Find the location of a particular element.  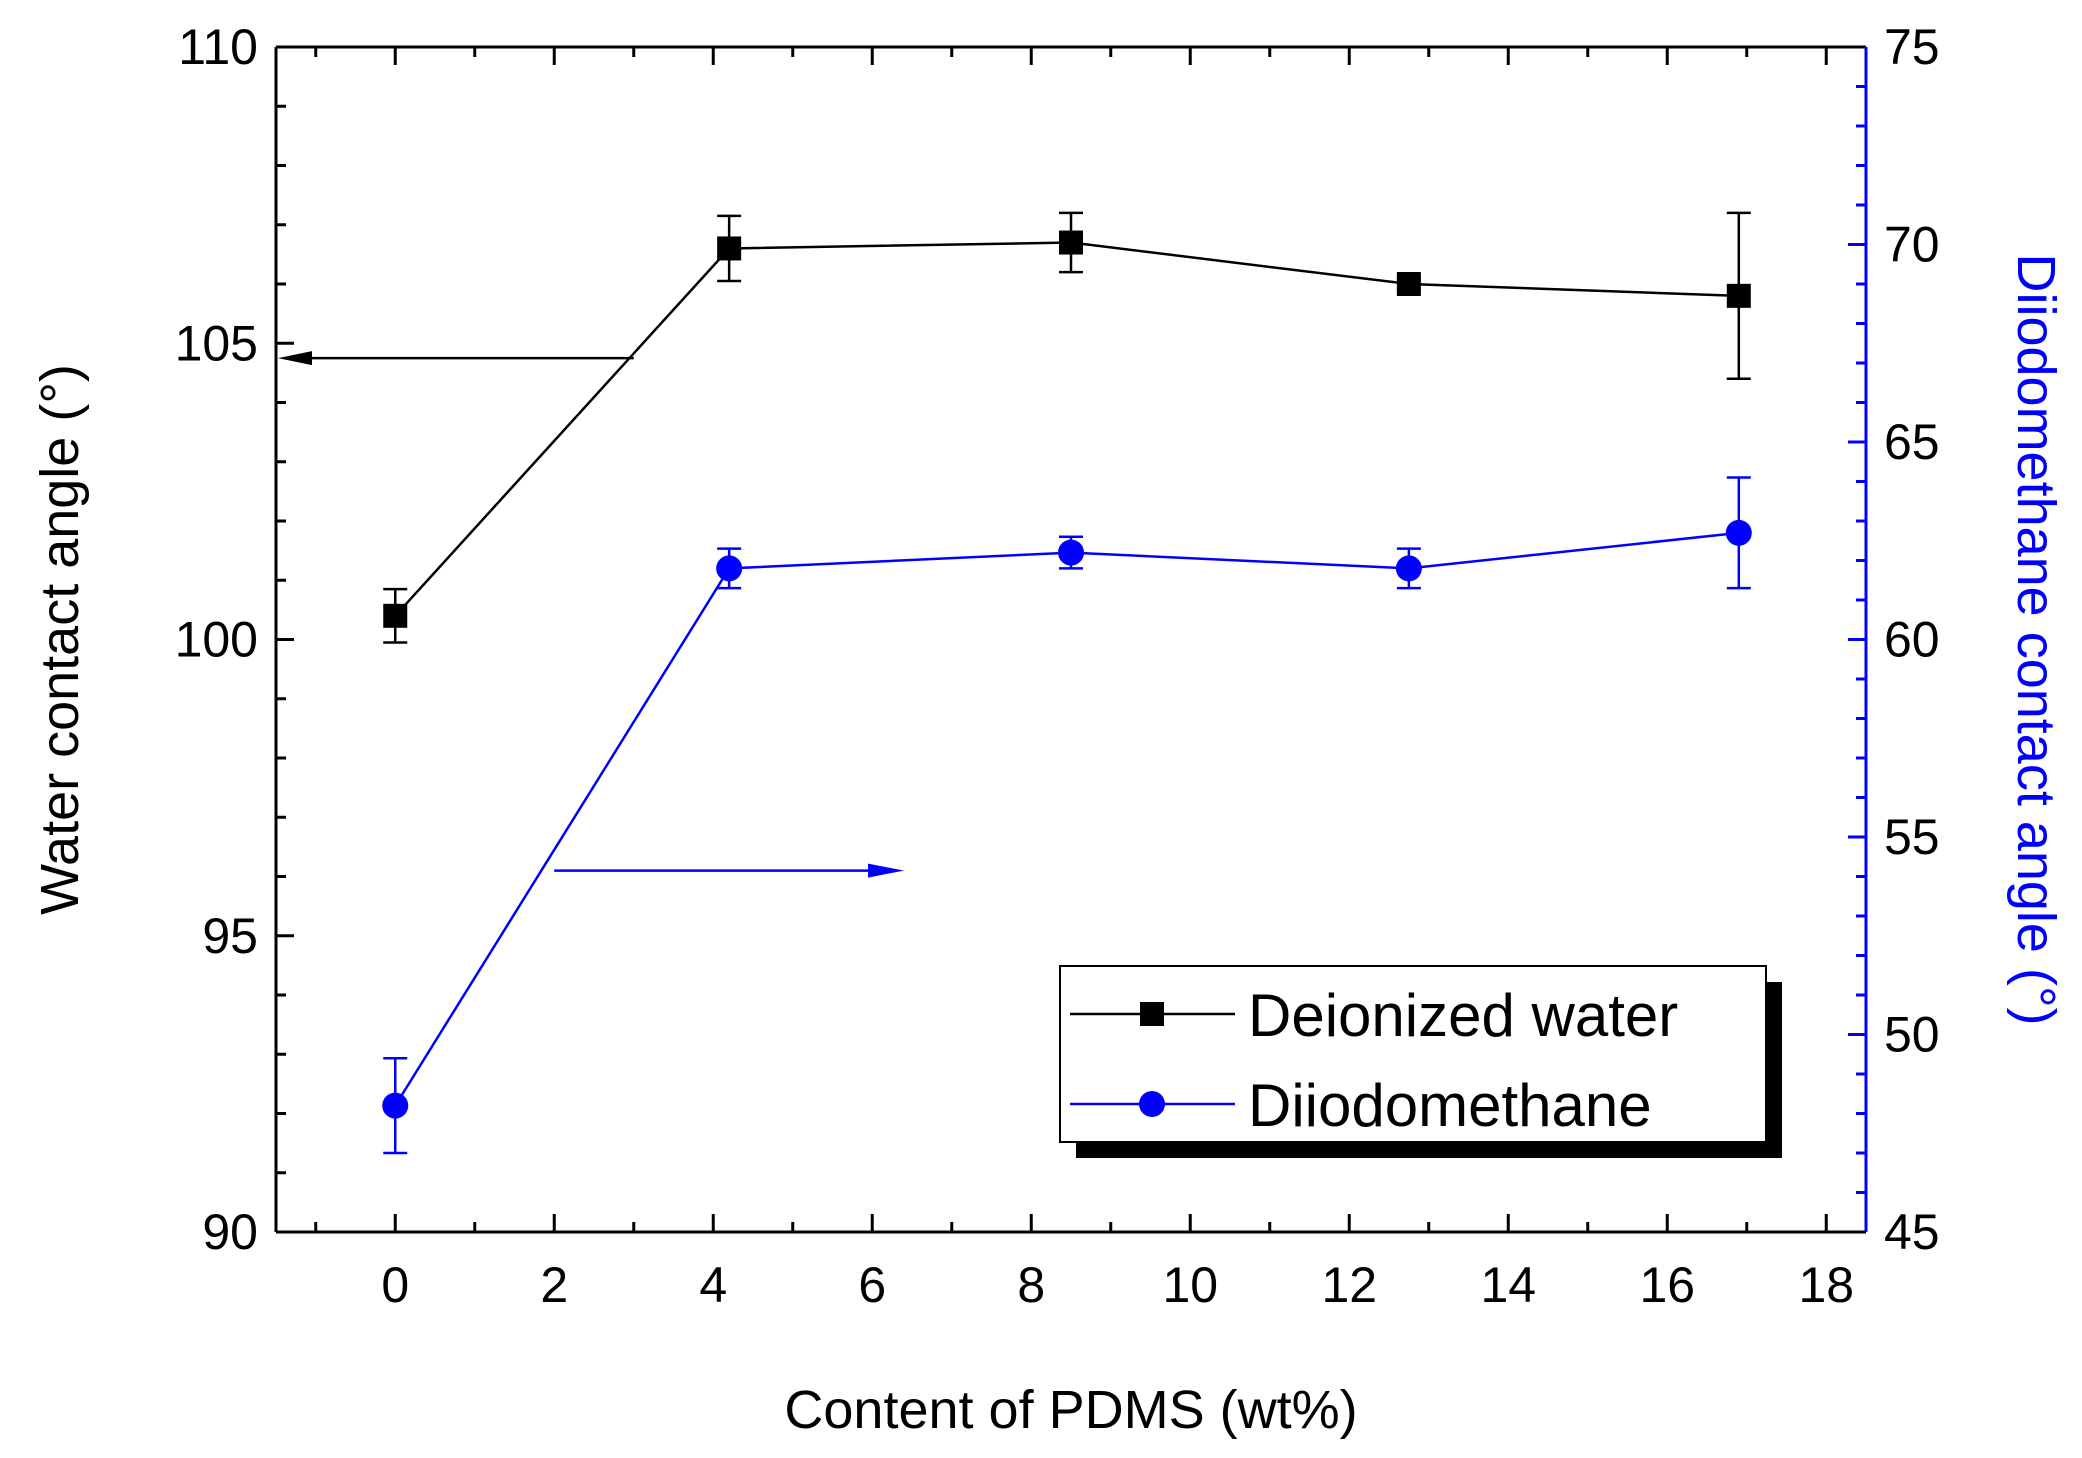

legend: Deionized water Diiodomethane is located at coordinates (1420, 1061).